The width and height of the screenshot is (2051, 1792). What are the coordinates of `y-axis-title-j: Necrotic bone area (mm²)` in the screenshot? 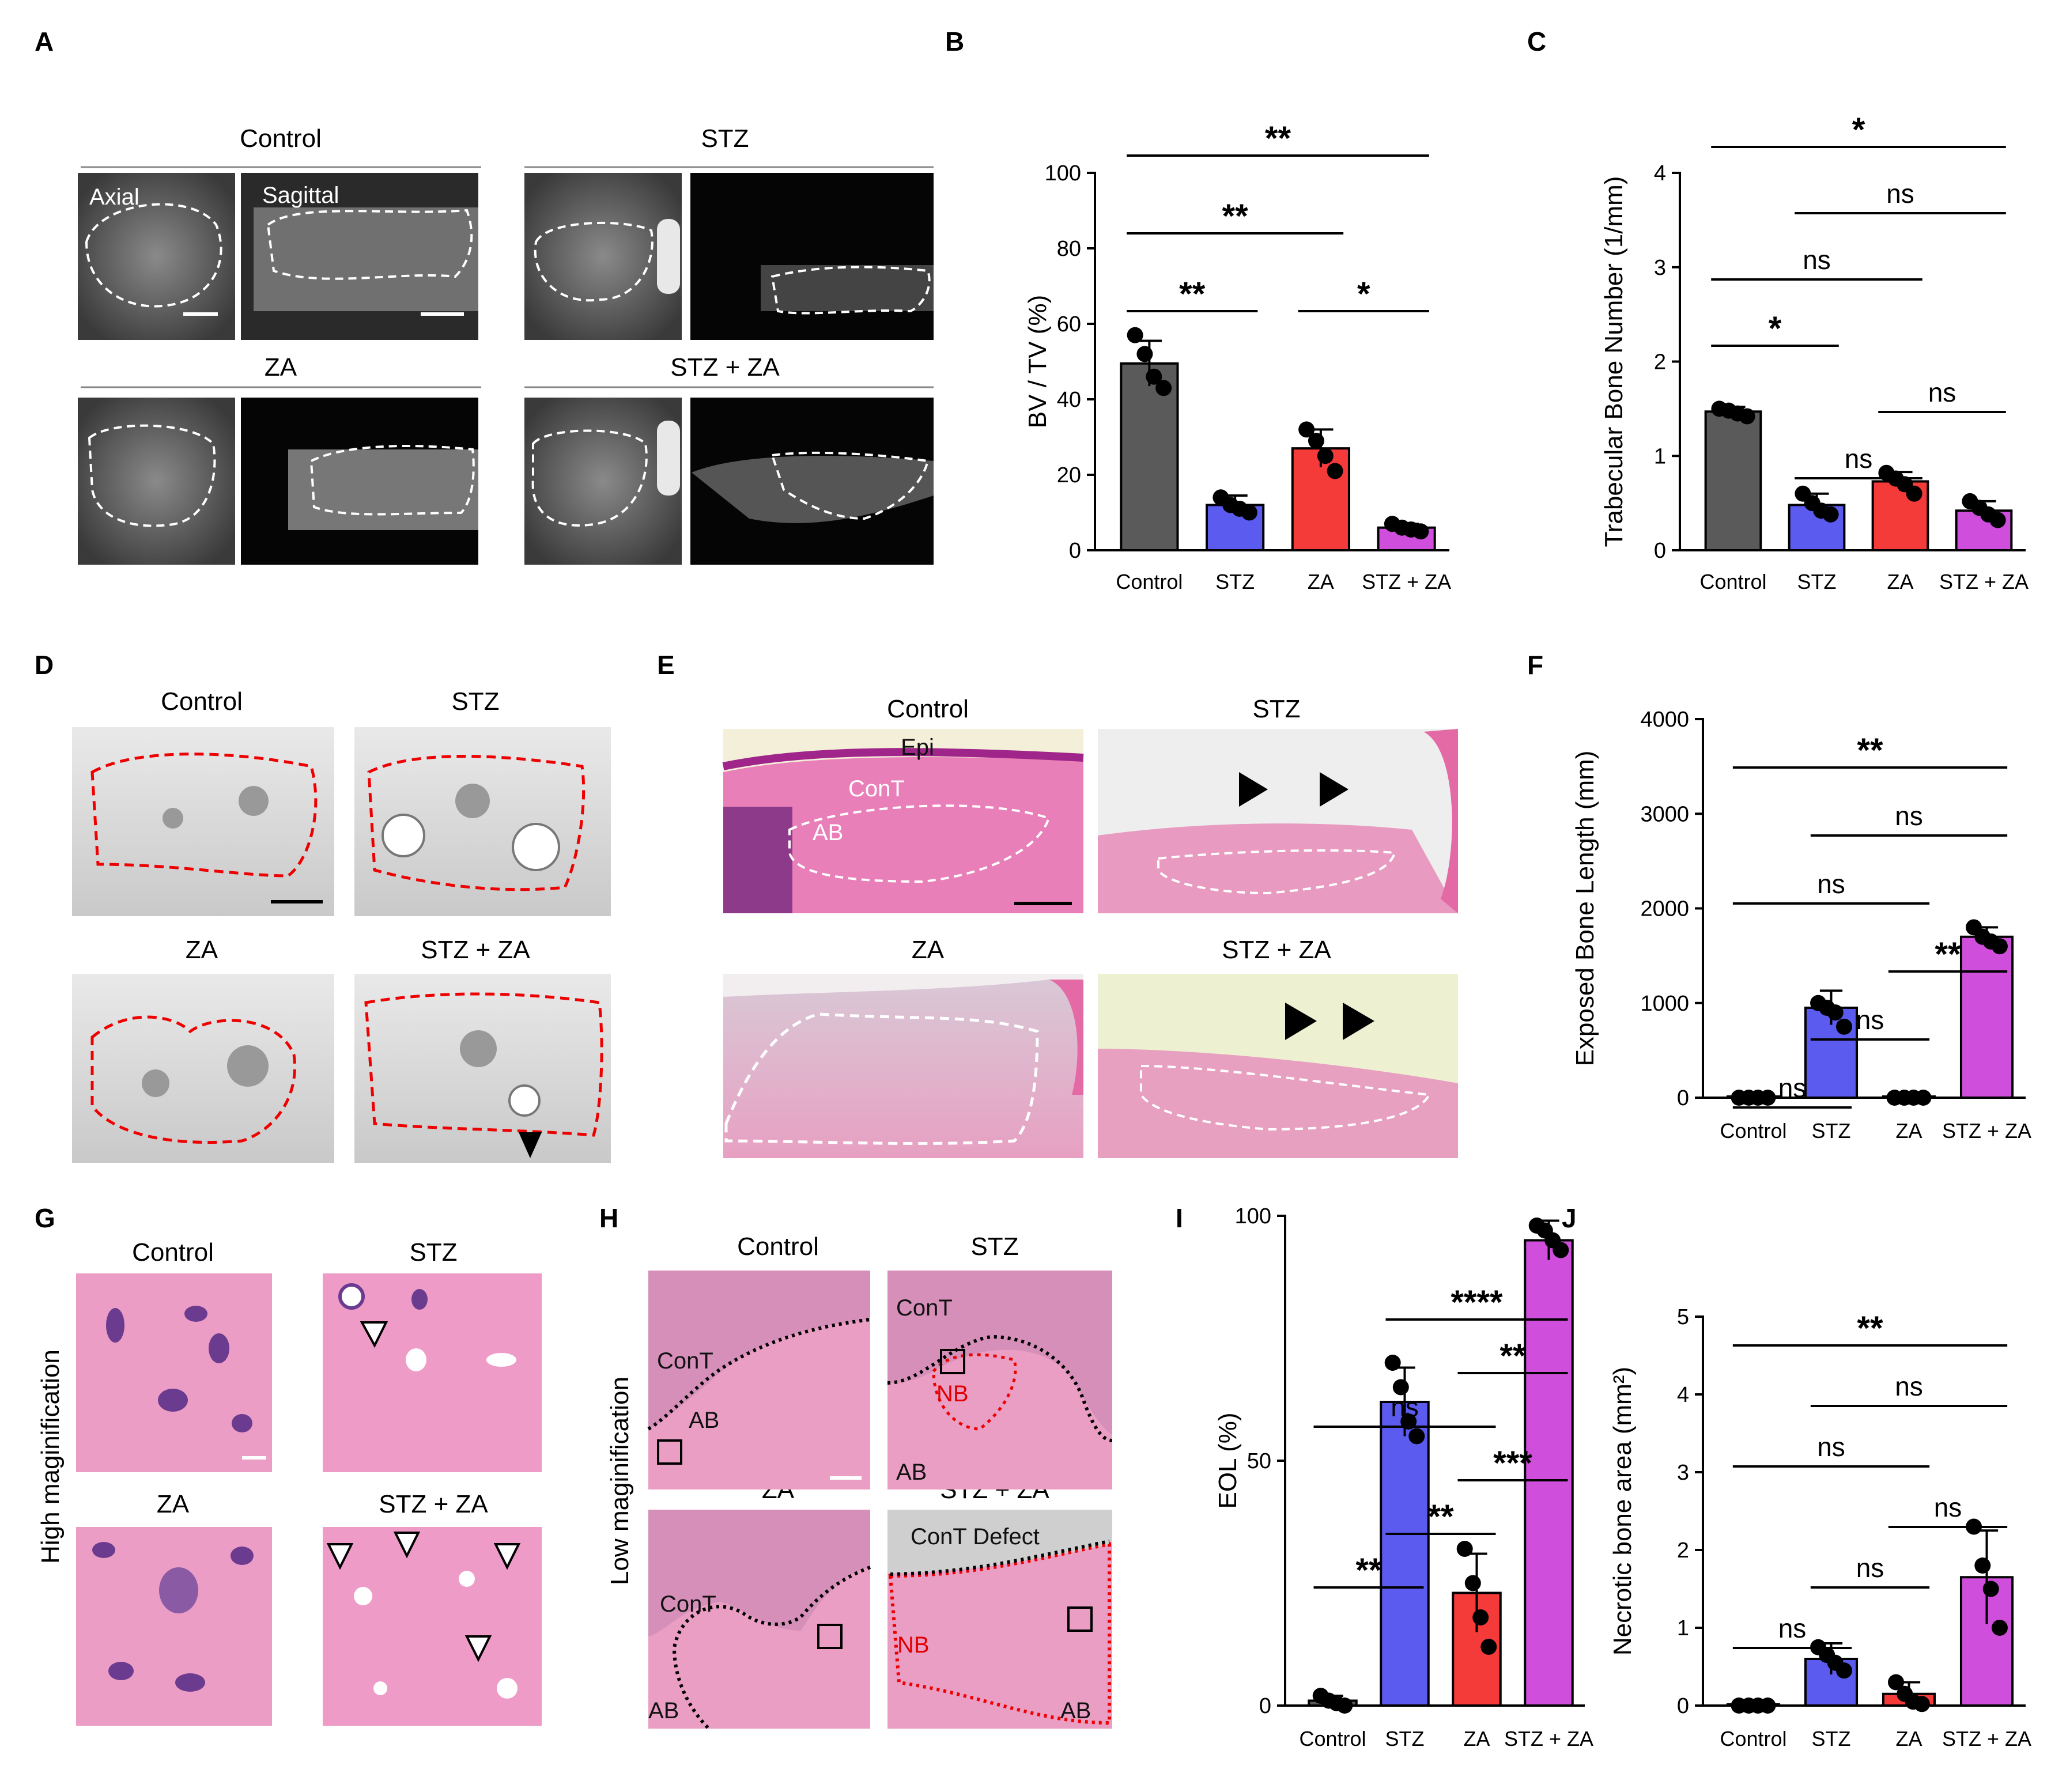 It's located at (1622, 1511).